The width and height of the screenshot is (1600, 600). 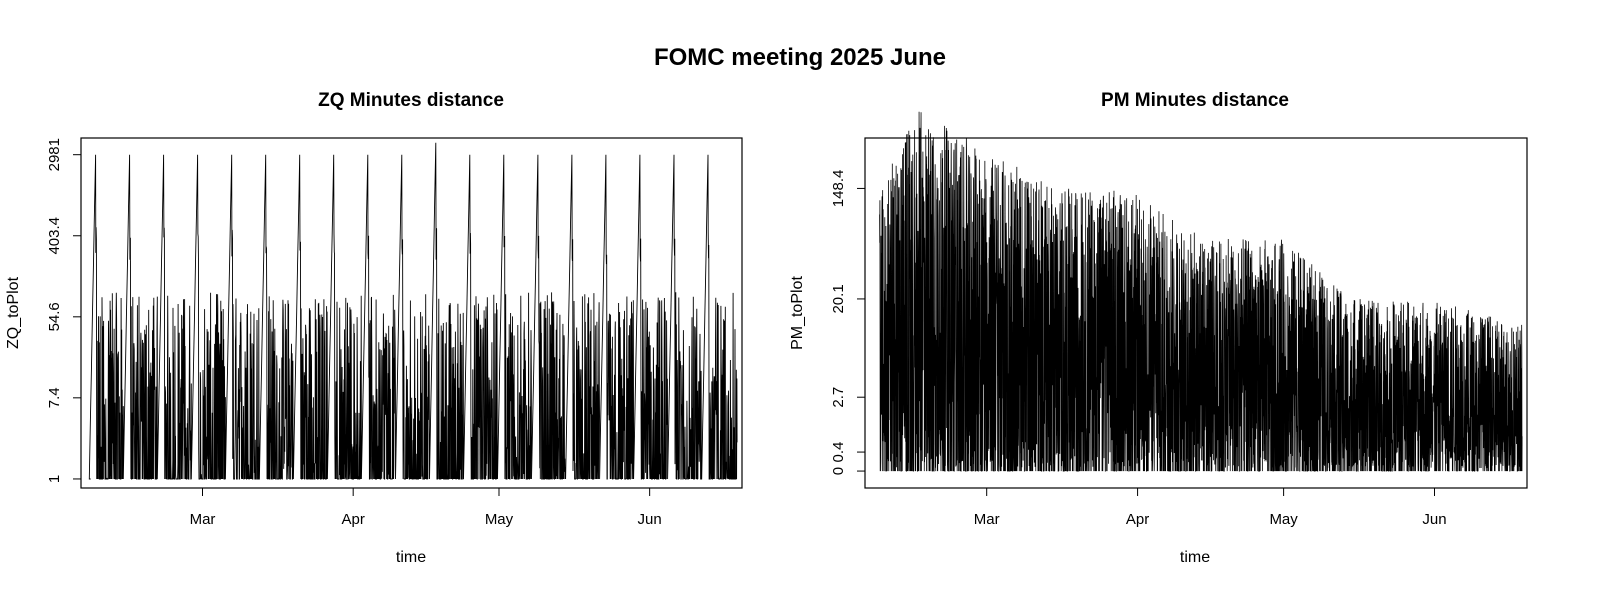 What do you see at coordinates (838, 189) in the screenshot?
I see `y-tick-label: 148.4` at bounding box center [838, 189].